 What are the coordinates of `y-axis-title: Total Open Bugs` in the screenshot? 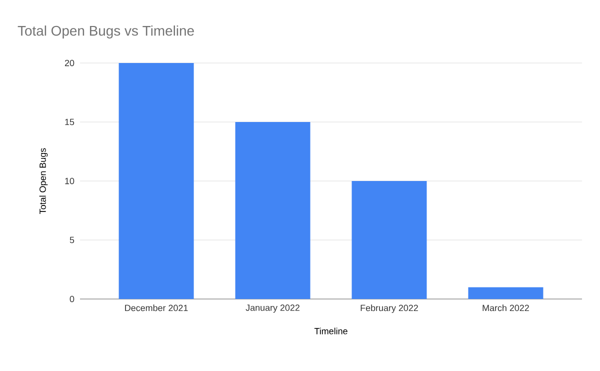 It's located at (43, 181).